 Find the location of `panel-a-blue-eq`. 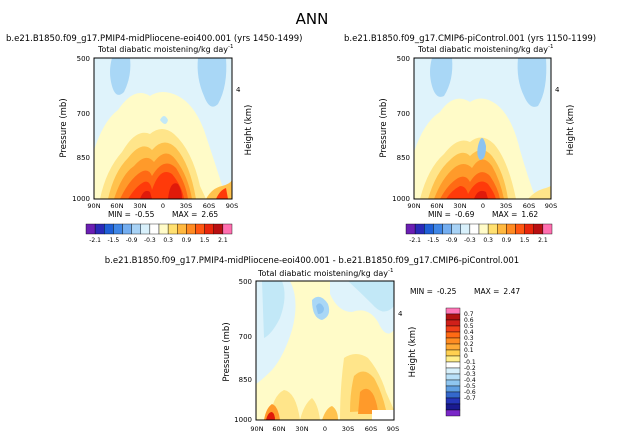

panel-a-blue-eq is located at coordinates (164, 120).